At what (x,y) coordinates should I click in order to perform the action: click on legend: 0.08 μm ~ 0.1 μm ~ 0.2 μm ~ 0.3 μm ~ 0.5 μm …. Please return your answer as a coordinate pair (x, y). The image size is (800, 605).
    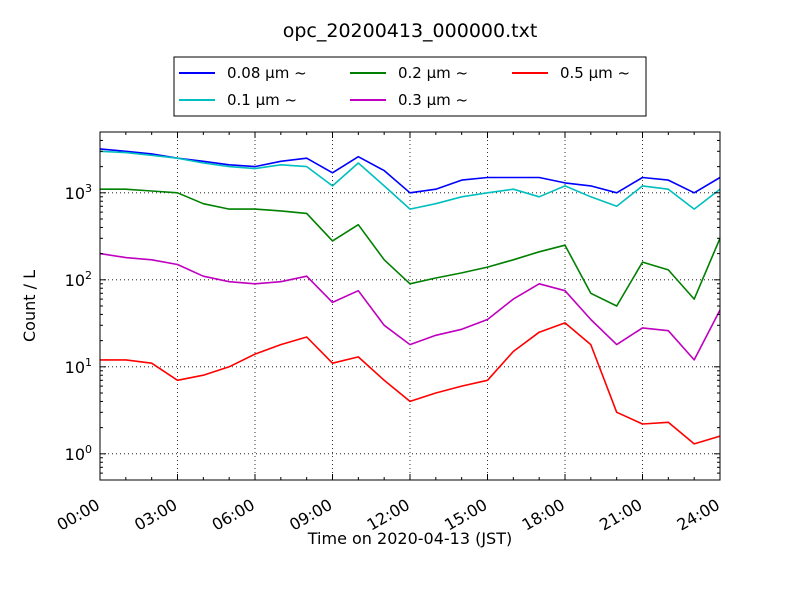
    Looking at the image, I should click on (410, 86).